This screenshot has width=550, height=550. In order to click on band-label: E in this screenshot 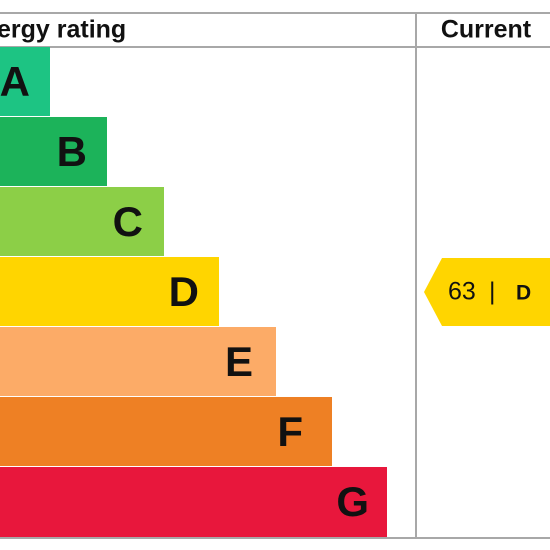, I will do `click(239, 361)`.